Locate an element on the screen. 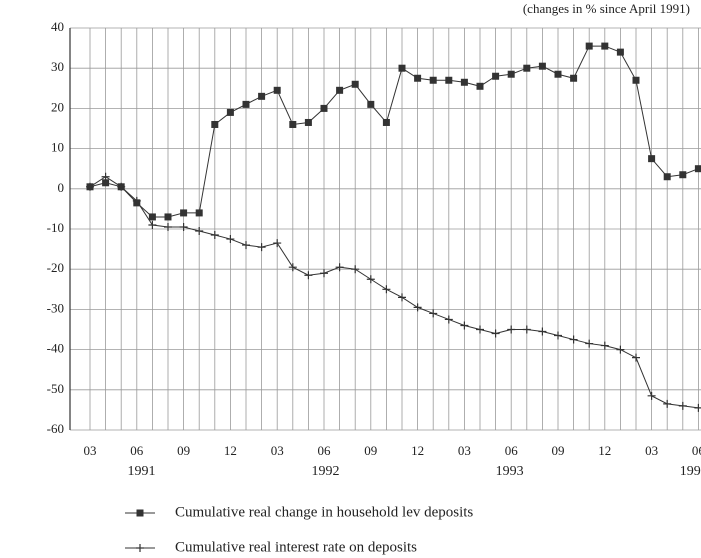 This screenshot has height=558, width=701. y-tick-label: -40 is located at coordinates (55, 348).